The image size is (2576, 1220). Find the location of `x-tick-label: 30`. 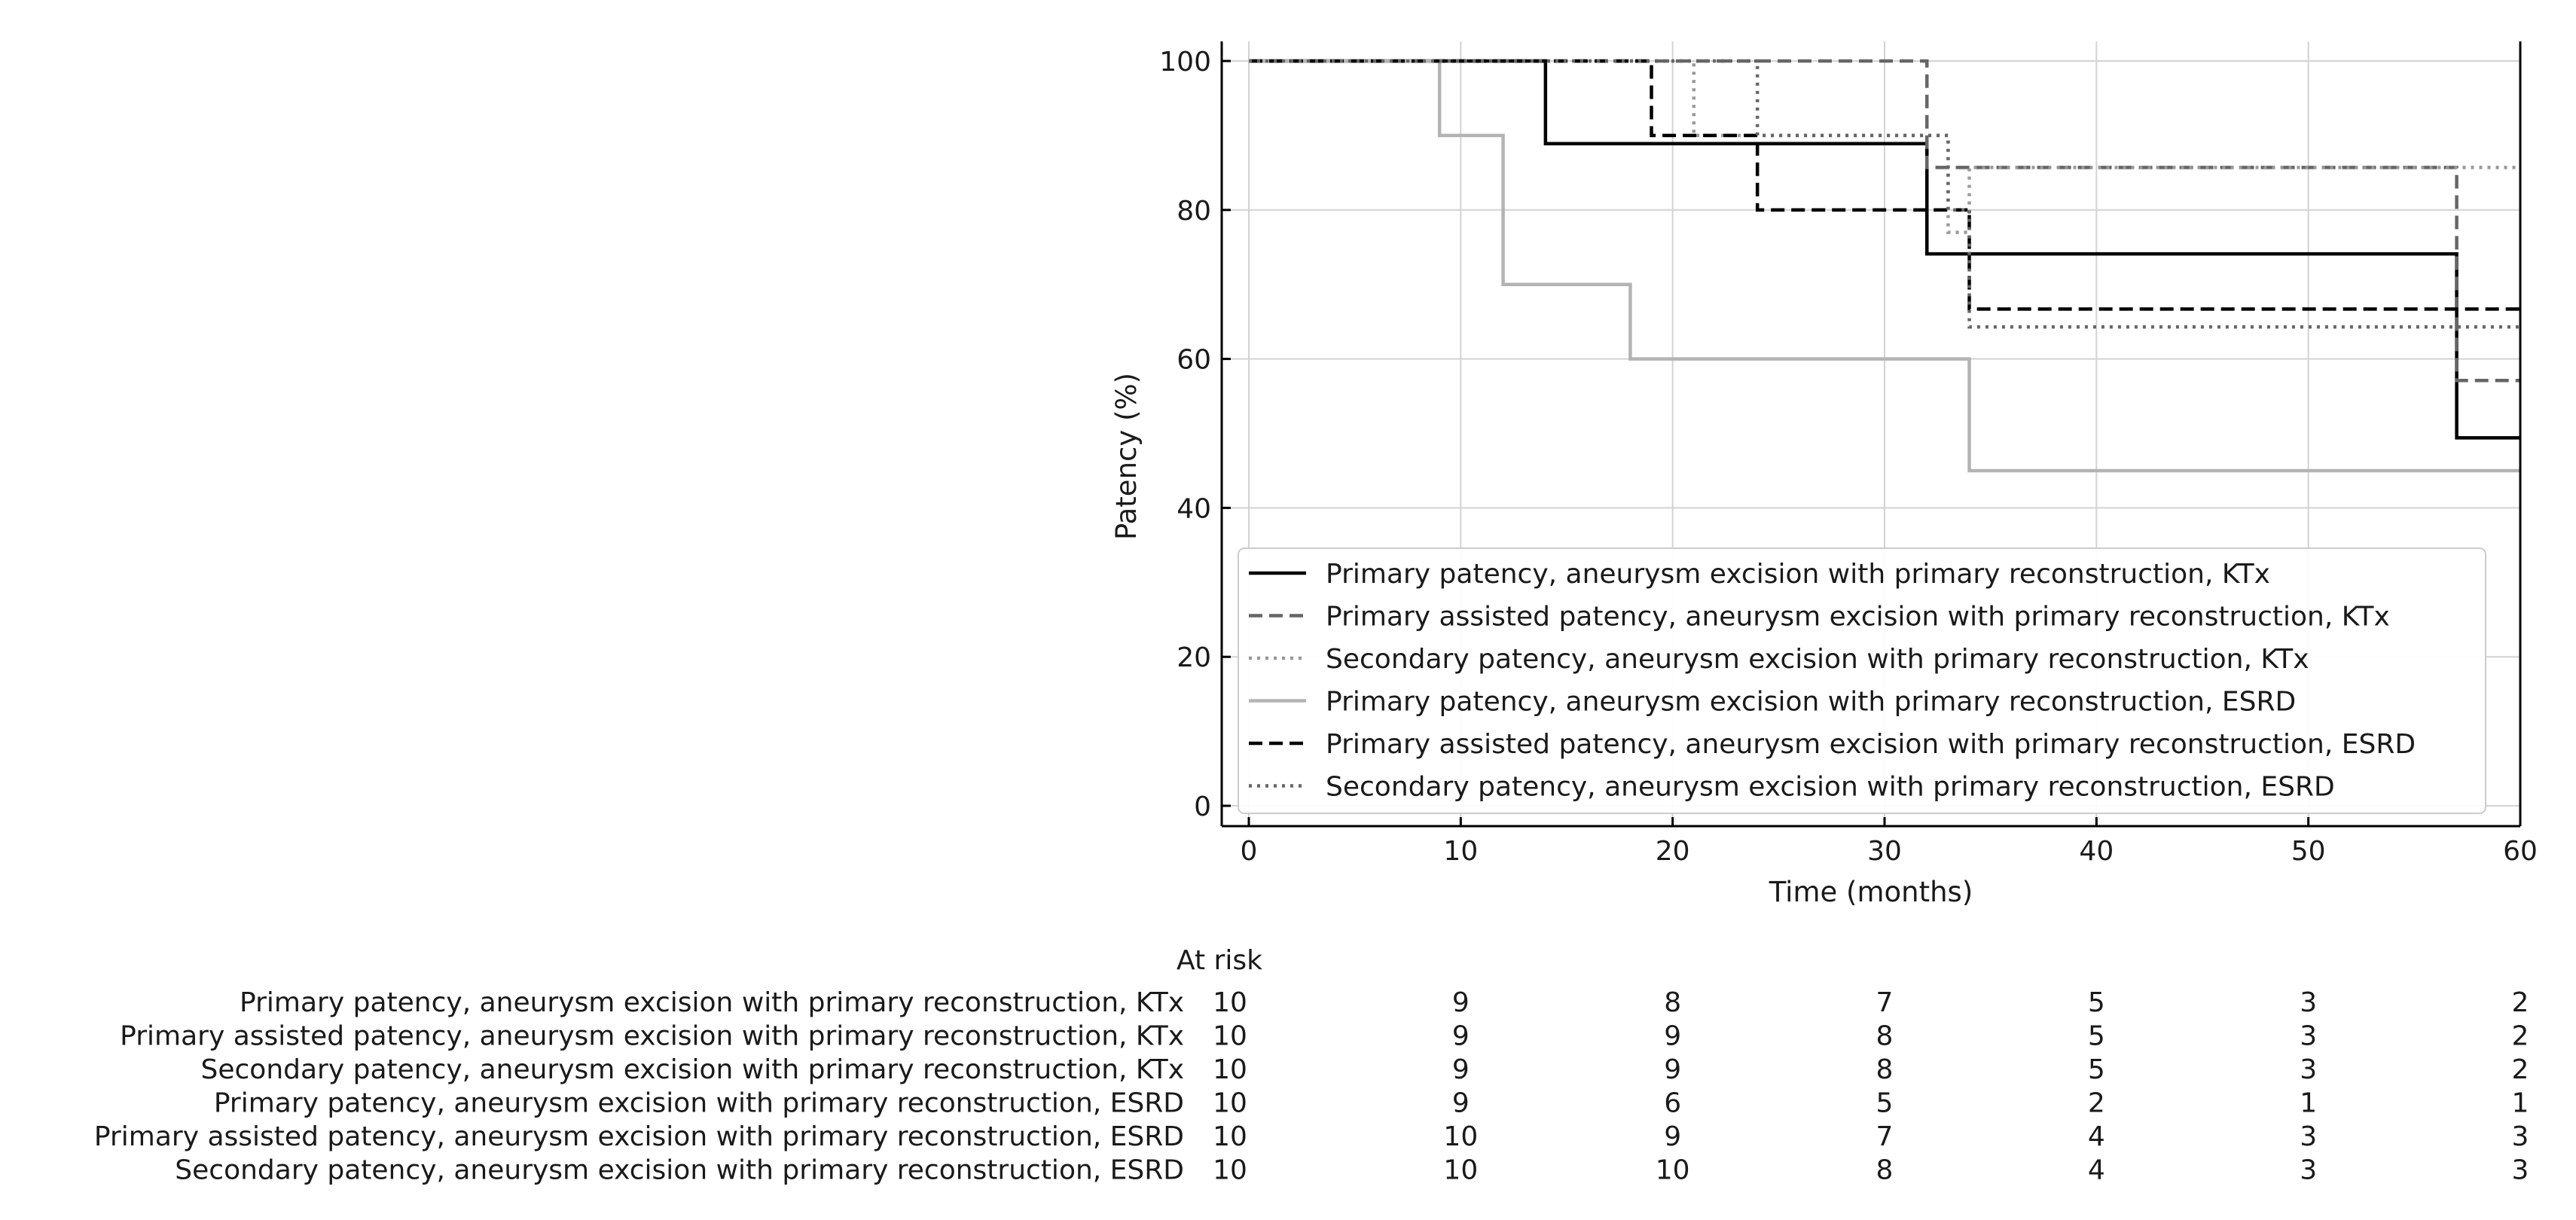

x-tick-label: 30 is located at coordinates (1885, 851).